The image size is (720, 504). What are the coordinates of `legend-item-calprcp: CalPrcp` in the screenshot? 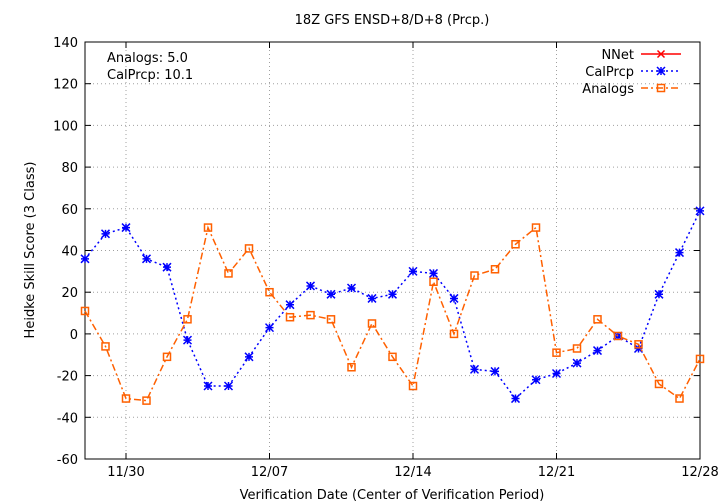 It's located at (633, 72).